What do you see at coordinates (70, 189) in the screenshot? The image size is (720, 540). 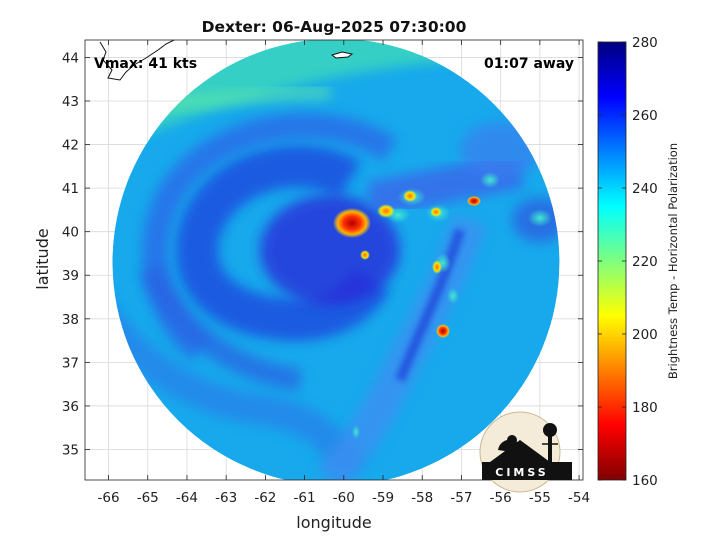 I see `y-tick-label: 41` at bounding box center [70, 189].